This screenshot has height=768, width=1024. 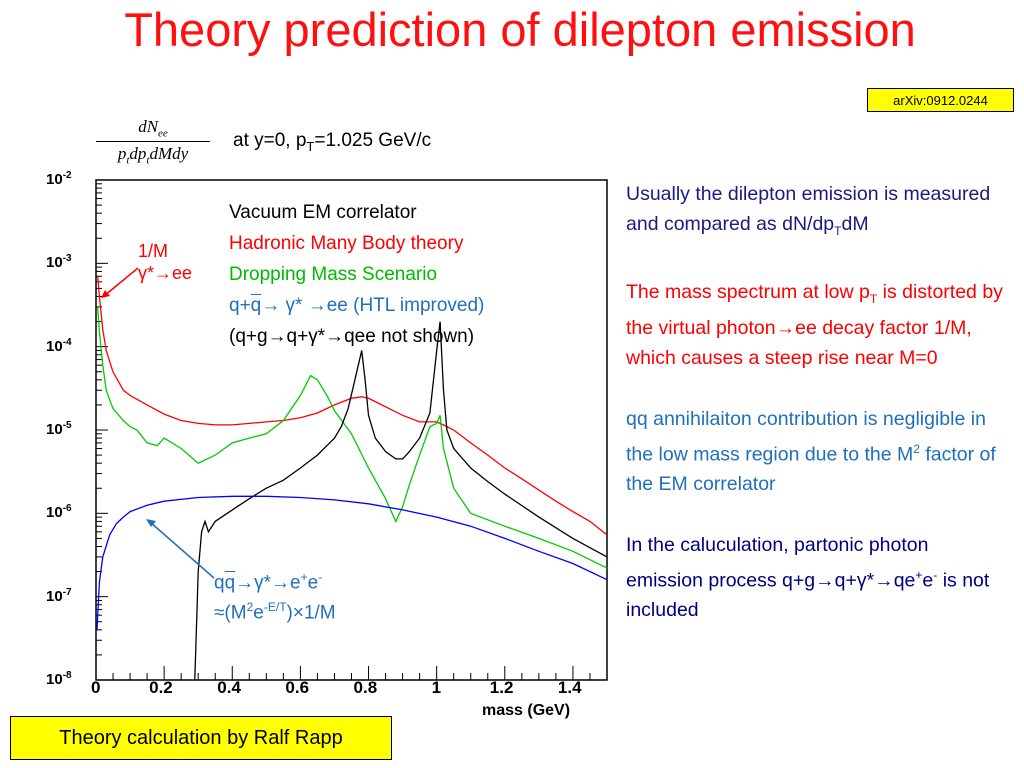 I want to click on formula-numerator: dN, so click(x=148, y=126).